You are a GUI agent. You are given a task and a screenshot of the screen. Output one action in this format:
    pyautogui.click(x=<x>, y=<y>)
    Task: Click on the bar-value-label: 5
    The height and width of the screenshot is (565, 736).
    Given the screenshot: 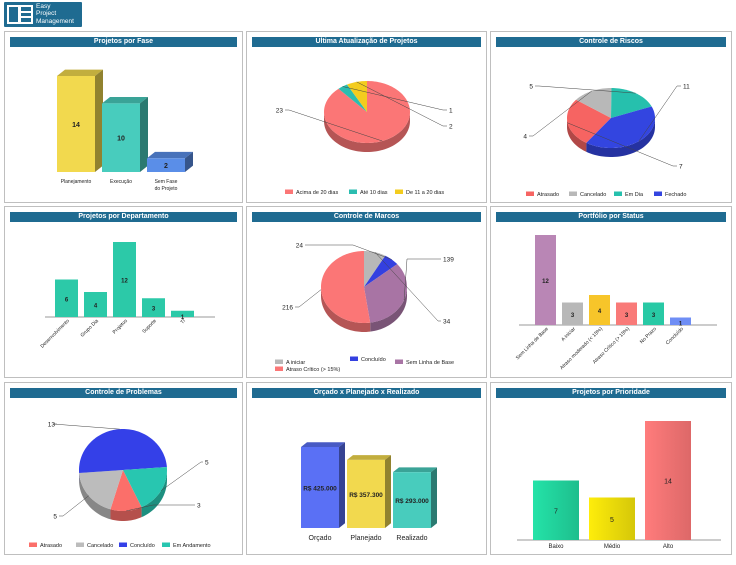 What is the action you would take?
    pyautogui.click(x=612, y=520)
    